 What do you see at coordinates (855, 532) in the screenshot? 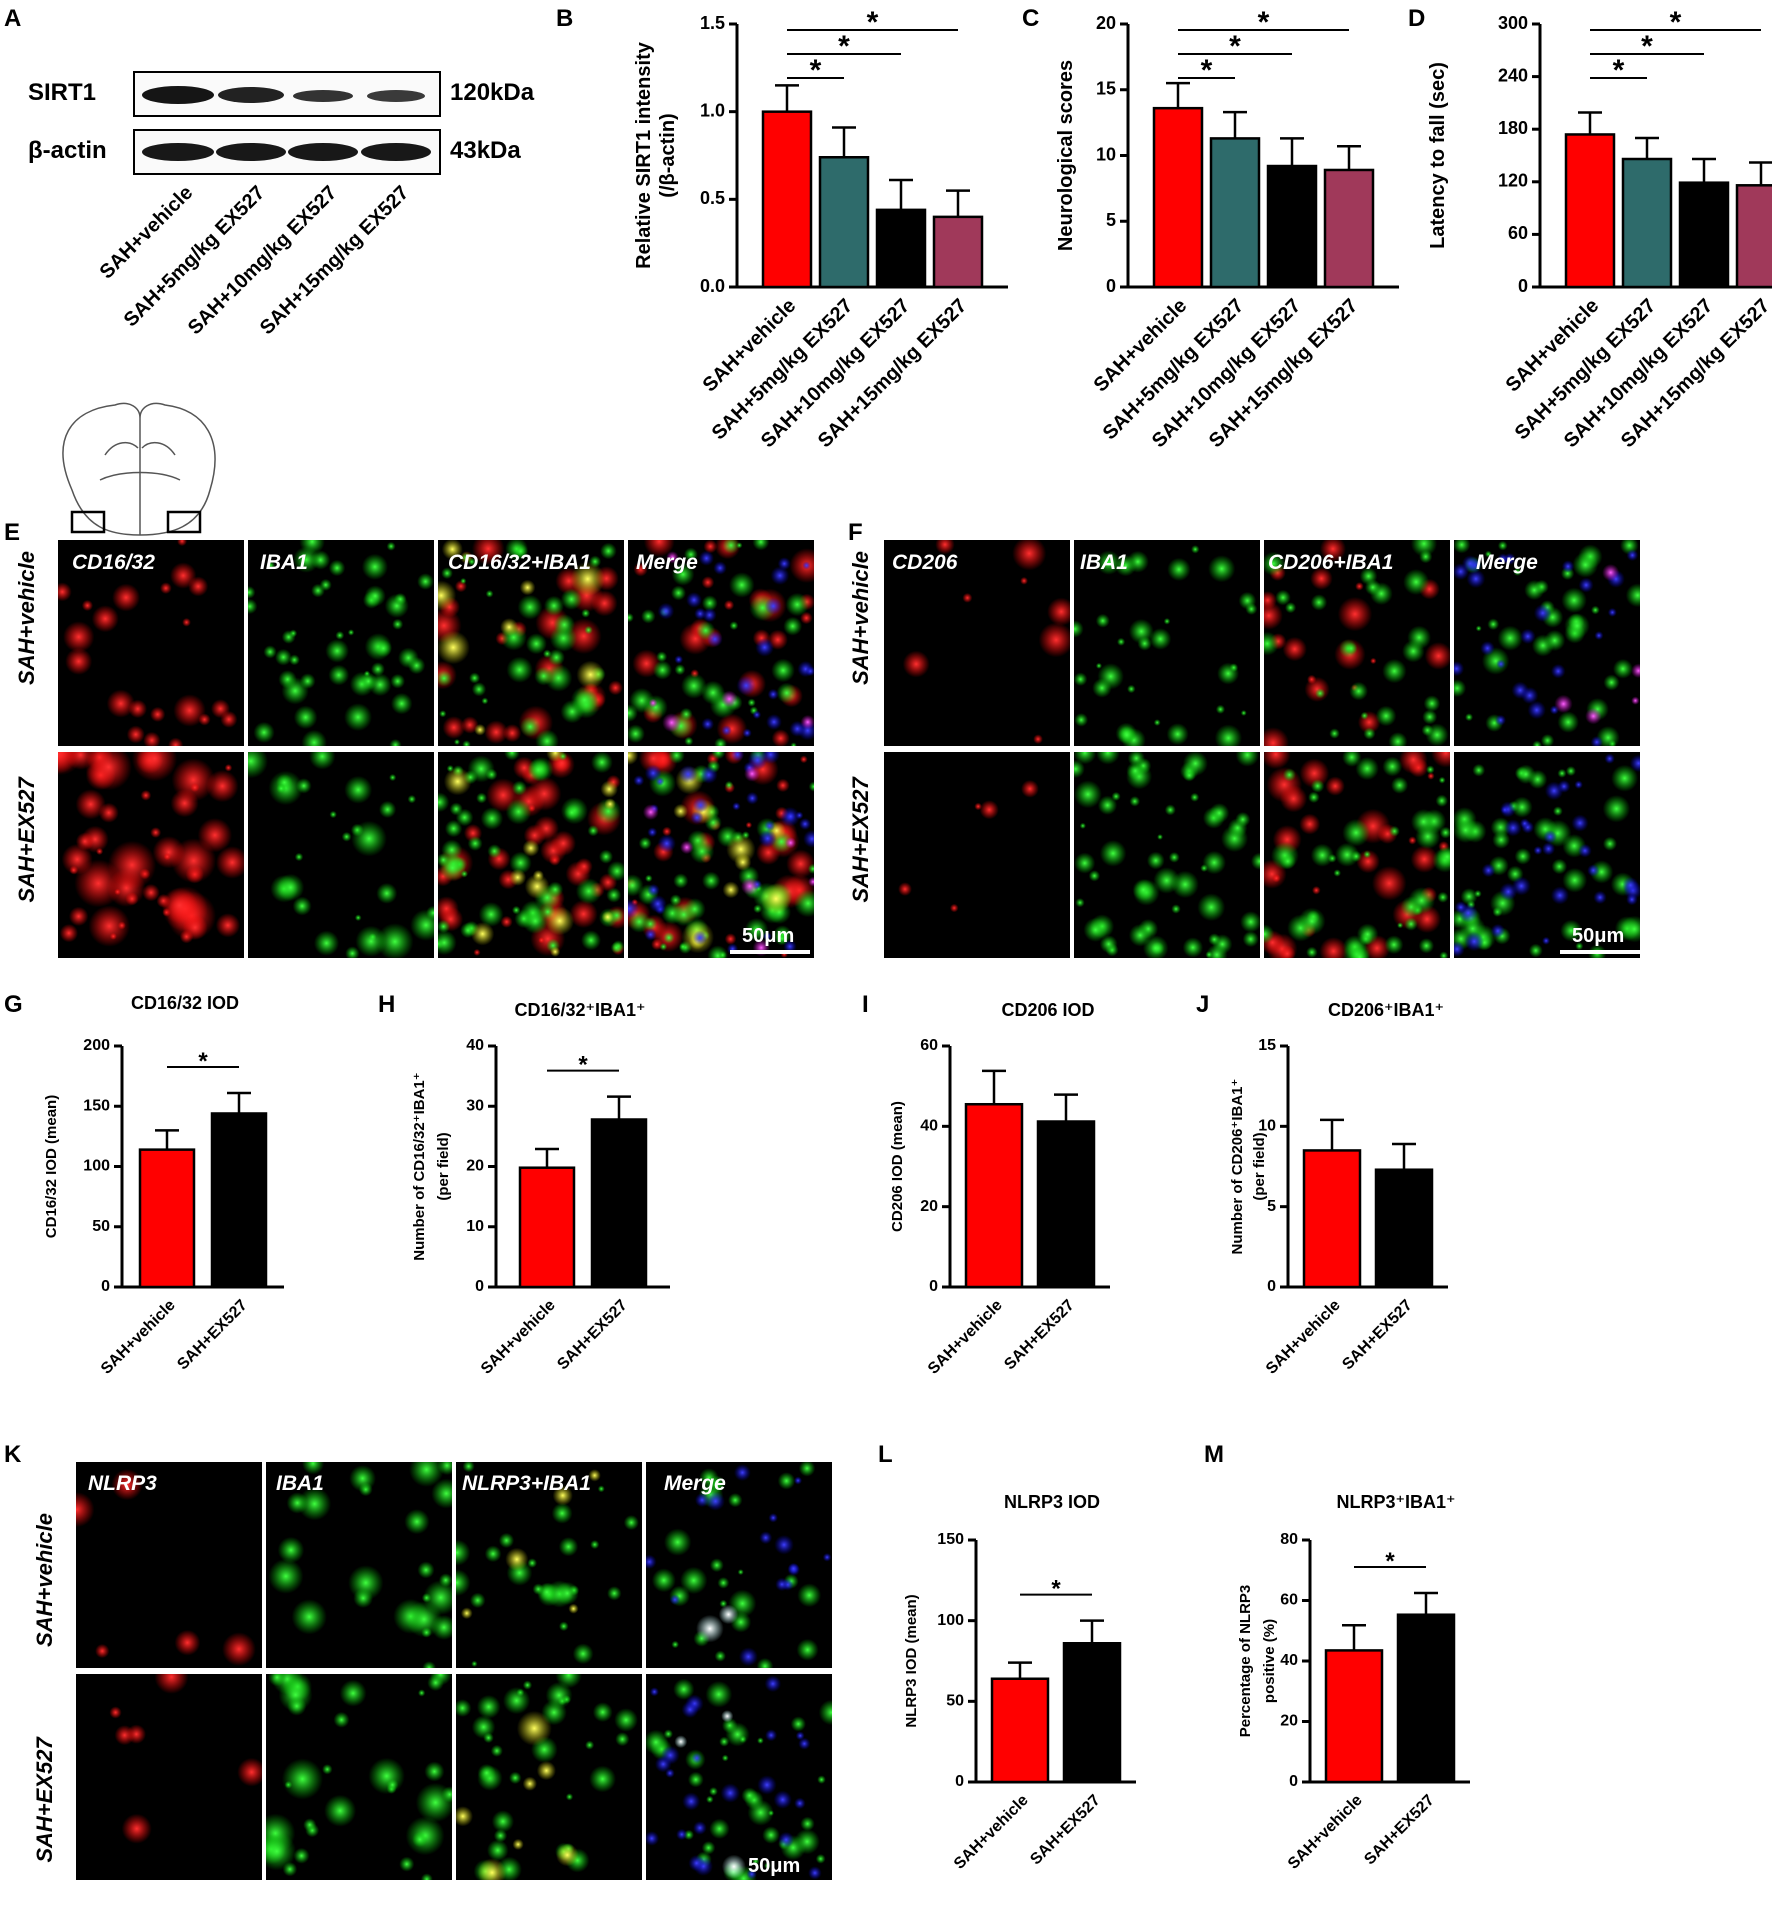
I see `panel-letter-f: F` at bounding box center [855, 532].